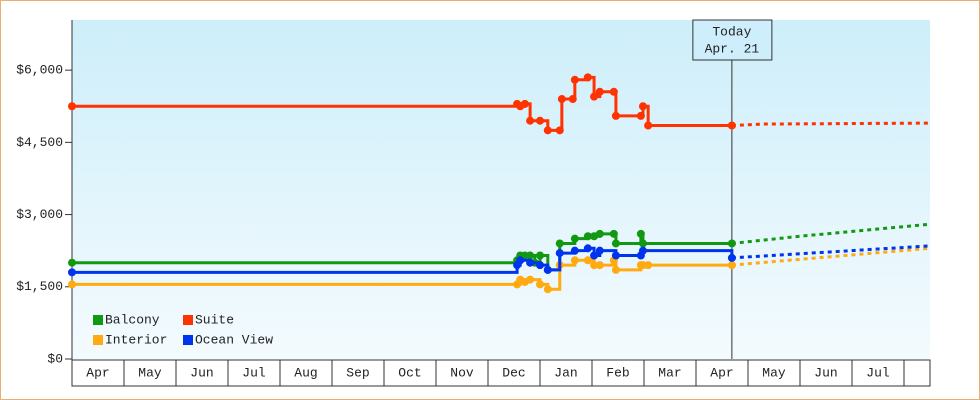 The width and height of the screenshot is (980, 400). Describe the element at coordinates (732, 48) in the screenshot. I see `today-date: Apr. 21` at that location.